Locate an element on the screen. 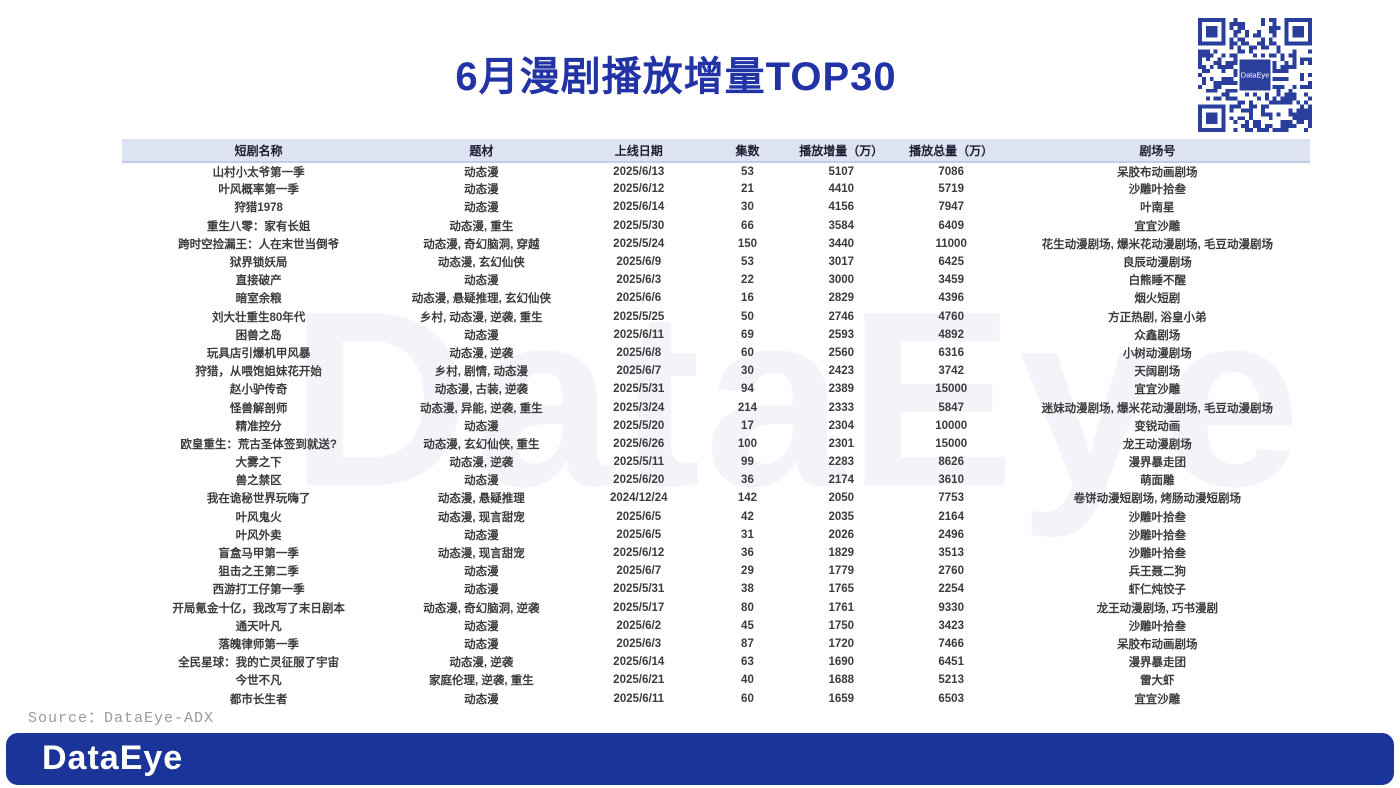  table-cell: 2025/5/31 is located at coordinates (639, 389).